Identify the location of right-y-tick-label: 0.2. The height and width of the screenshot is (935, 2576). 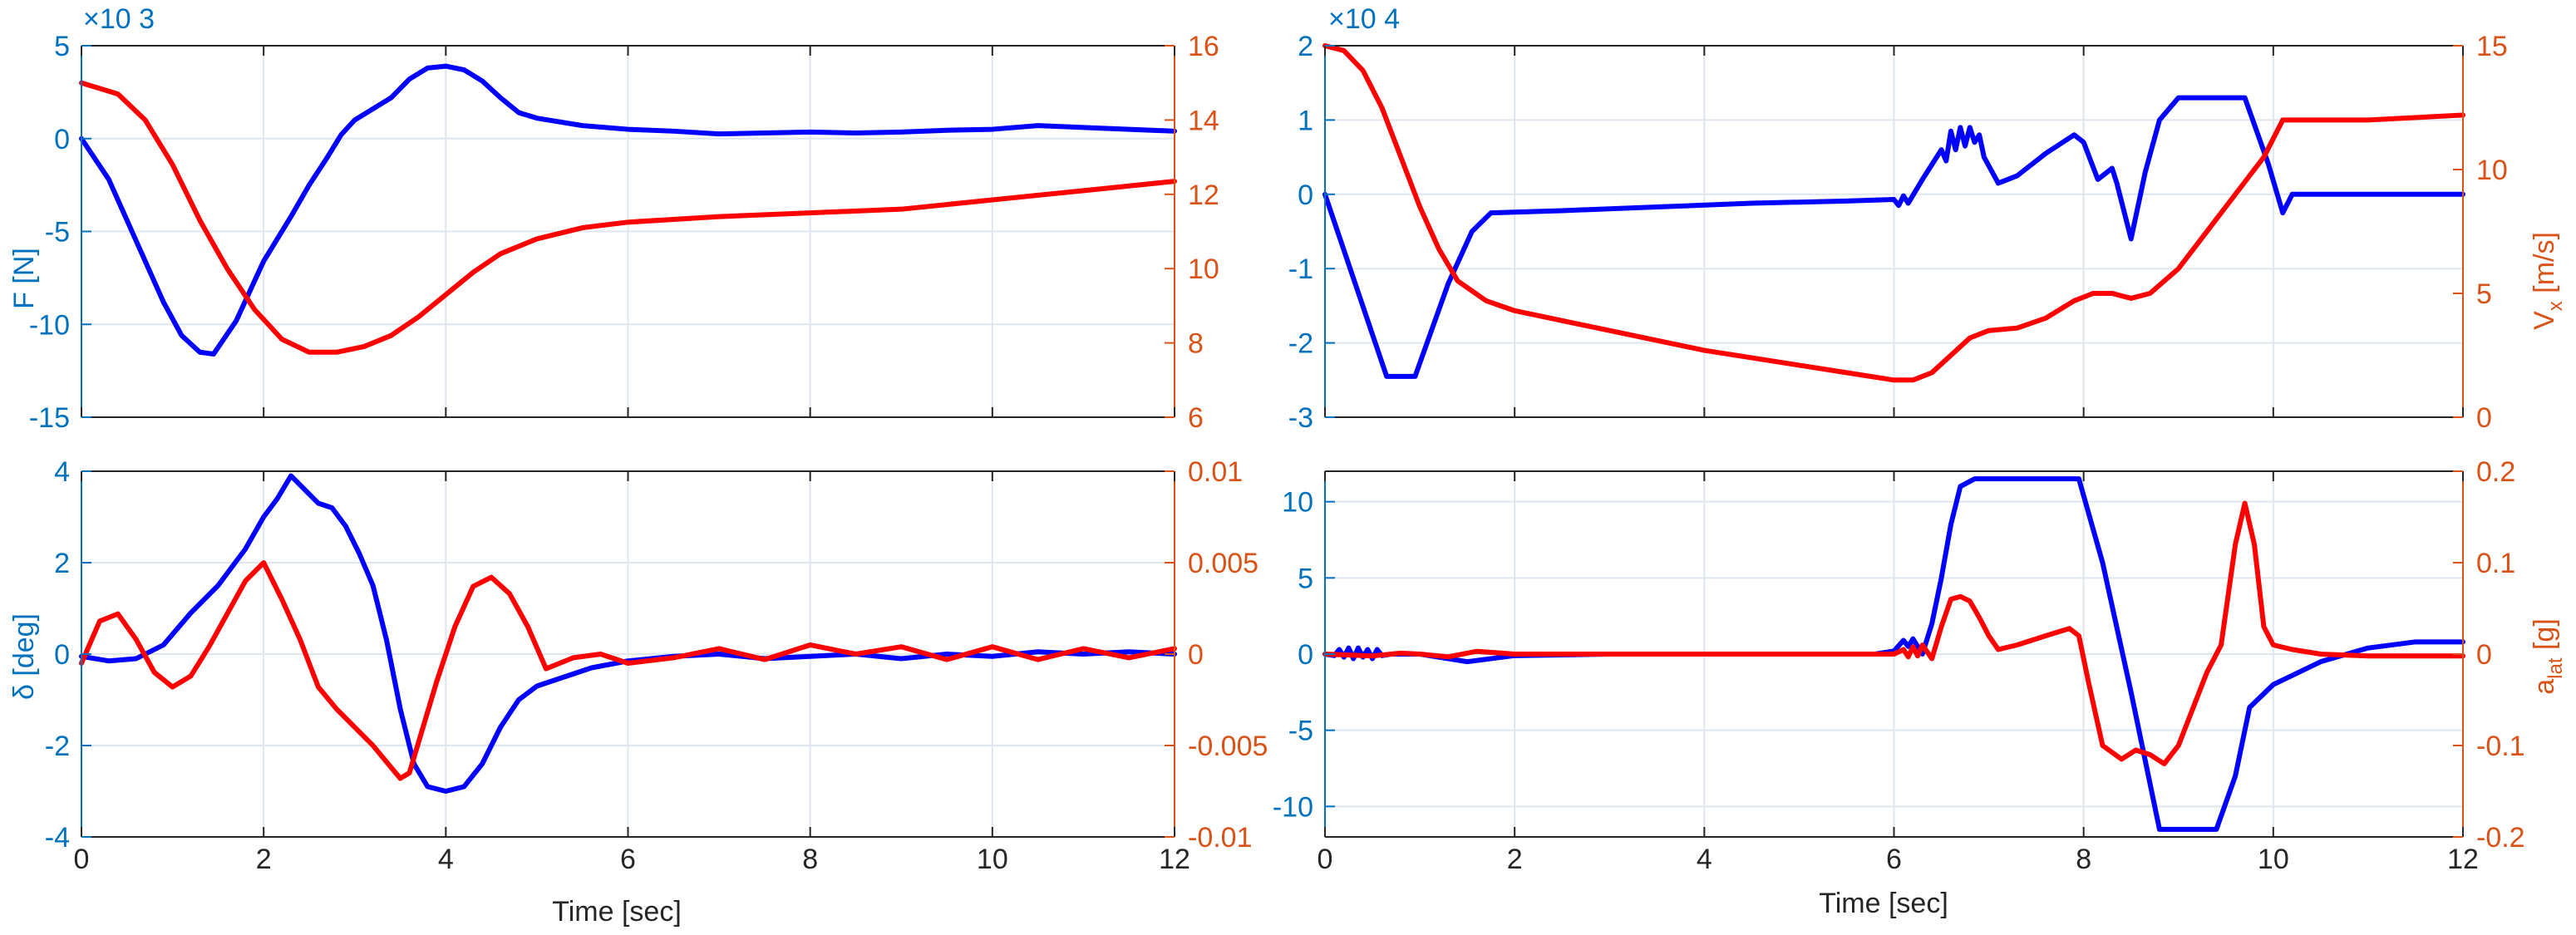
(2495, 472).